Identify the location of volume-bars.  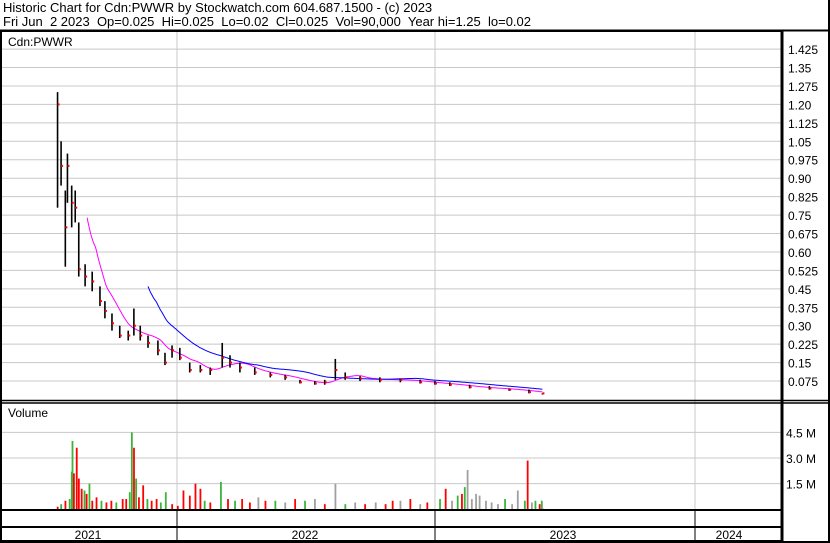
(300, 471).